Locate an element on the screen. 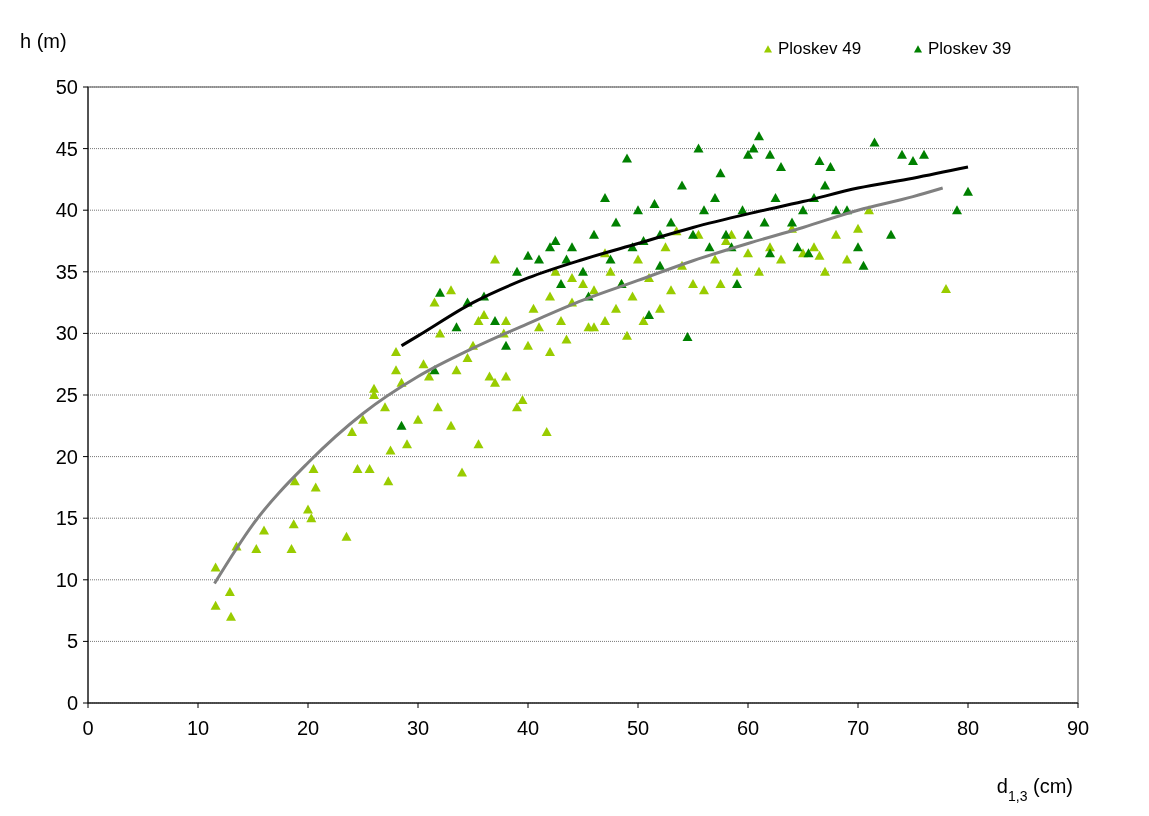 The height and width of the screenshot is (816, 1149). x-tick-label: 40 is located at coordinates (528, 728).